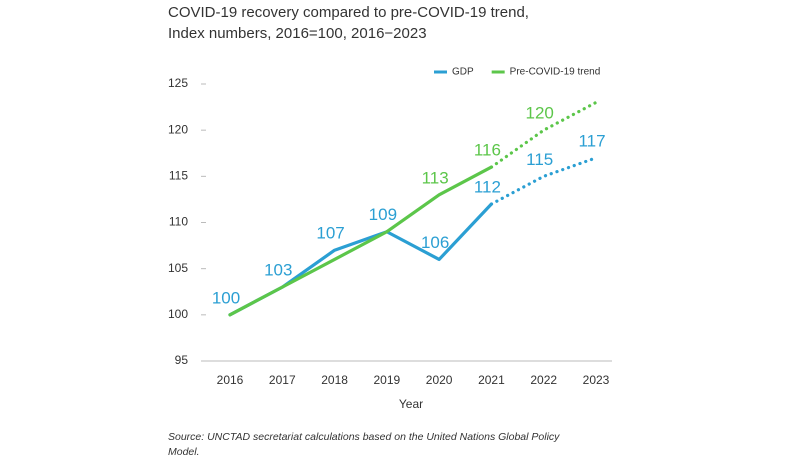 Image resolution: width=800 pixels, height=464 pixels. I want to click on y-tick-label: 115, so click(178, 176).